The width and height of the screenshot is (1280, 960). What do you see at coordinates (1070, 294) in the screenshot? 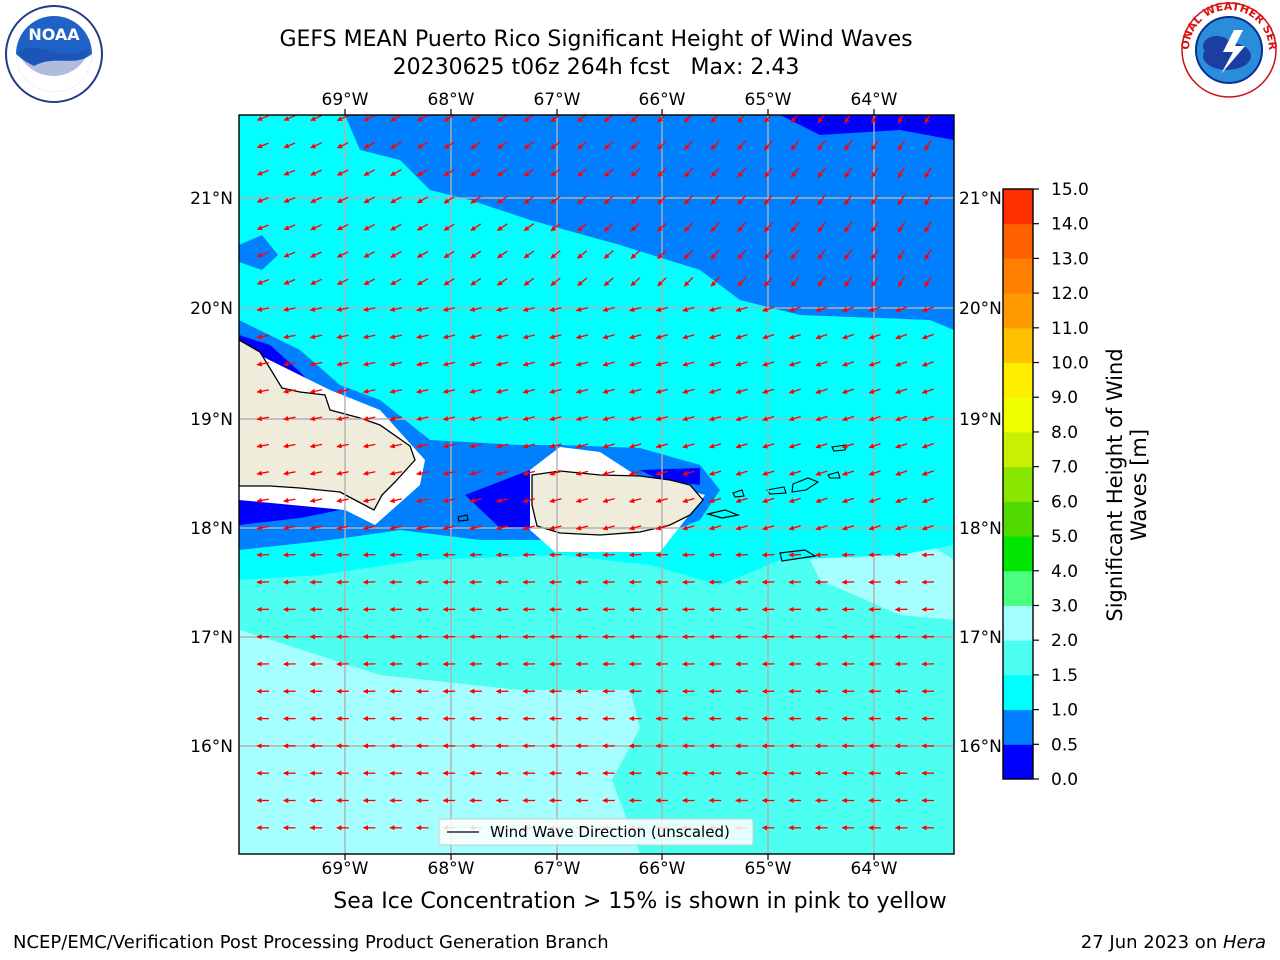
I see `colorbar-tick-label: 12.0` at bounding box center [1070, 294].